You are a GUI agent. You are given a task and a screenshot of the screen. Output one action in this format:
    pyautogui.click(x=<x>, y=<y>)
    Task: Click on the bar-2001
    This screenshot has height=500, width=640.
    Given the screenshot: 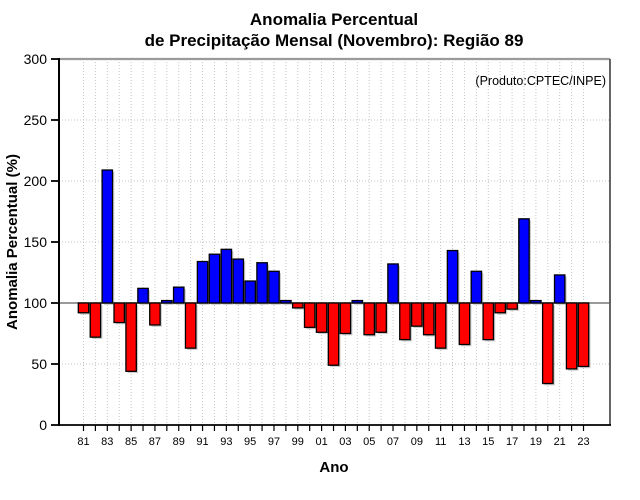 What is the action you would take?
    pyautogui.click(x=321, y=317)
    